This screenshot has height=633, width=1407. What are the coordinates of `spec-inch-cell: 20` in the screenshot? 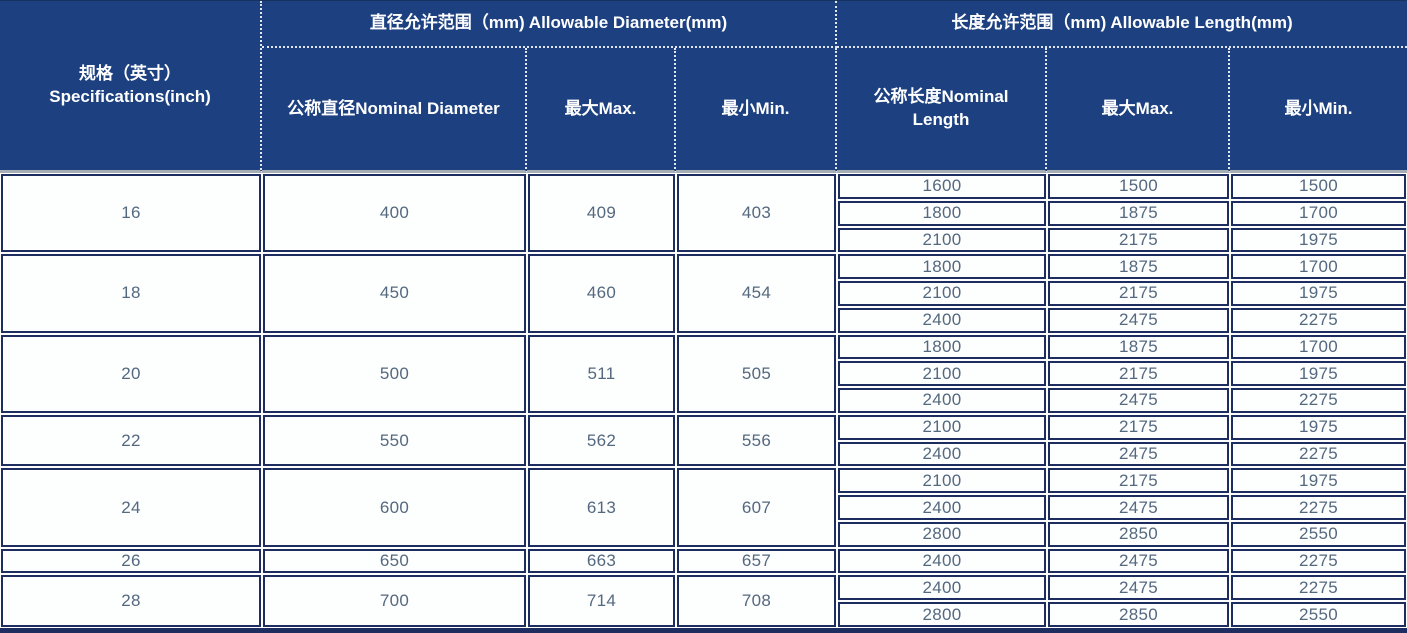 It's located at (131, 373).